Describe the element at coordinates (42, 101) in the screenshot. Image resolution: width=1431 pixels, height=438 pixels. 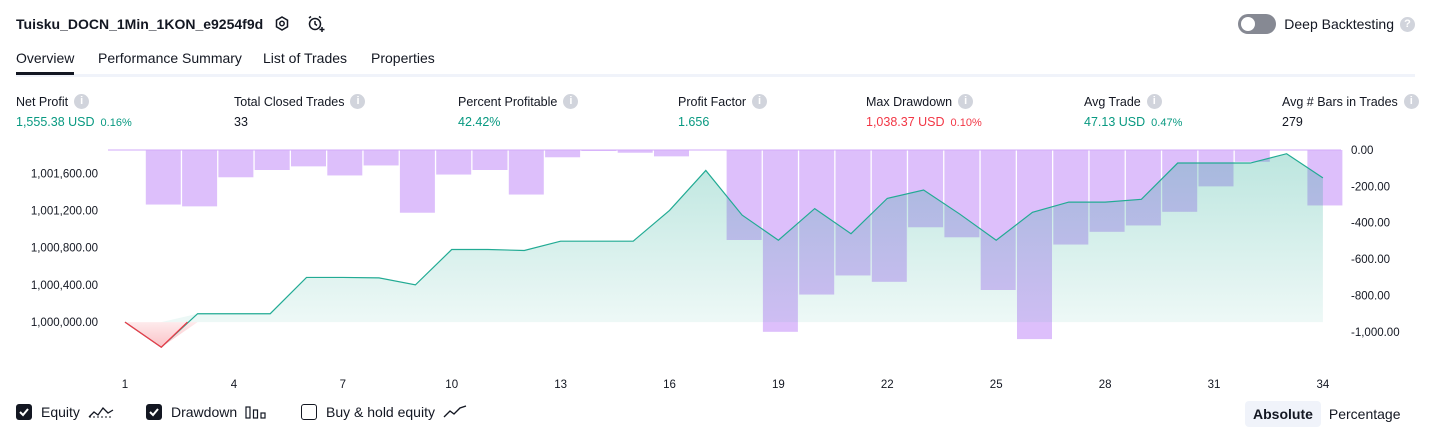
I see `metric-label: Net Profit` at that location.